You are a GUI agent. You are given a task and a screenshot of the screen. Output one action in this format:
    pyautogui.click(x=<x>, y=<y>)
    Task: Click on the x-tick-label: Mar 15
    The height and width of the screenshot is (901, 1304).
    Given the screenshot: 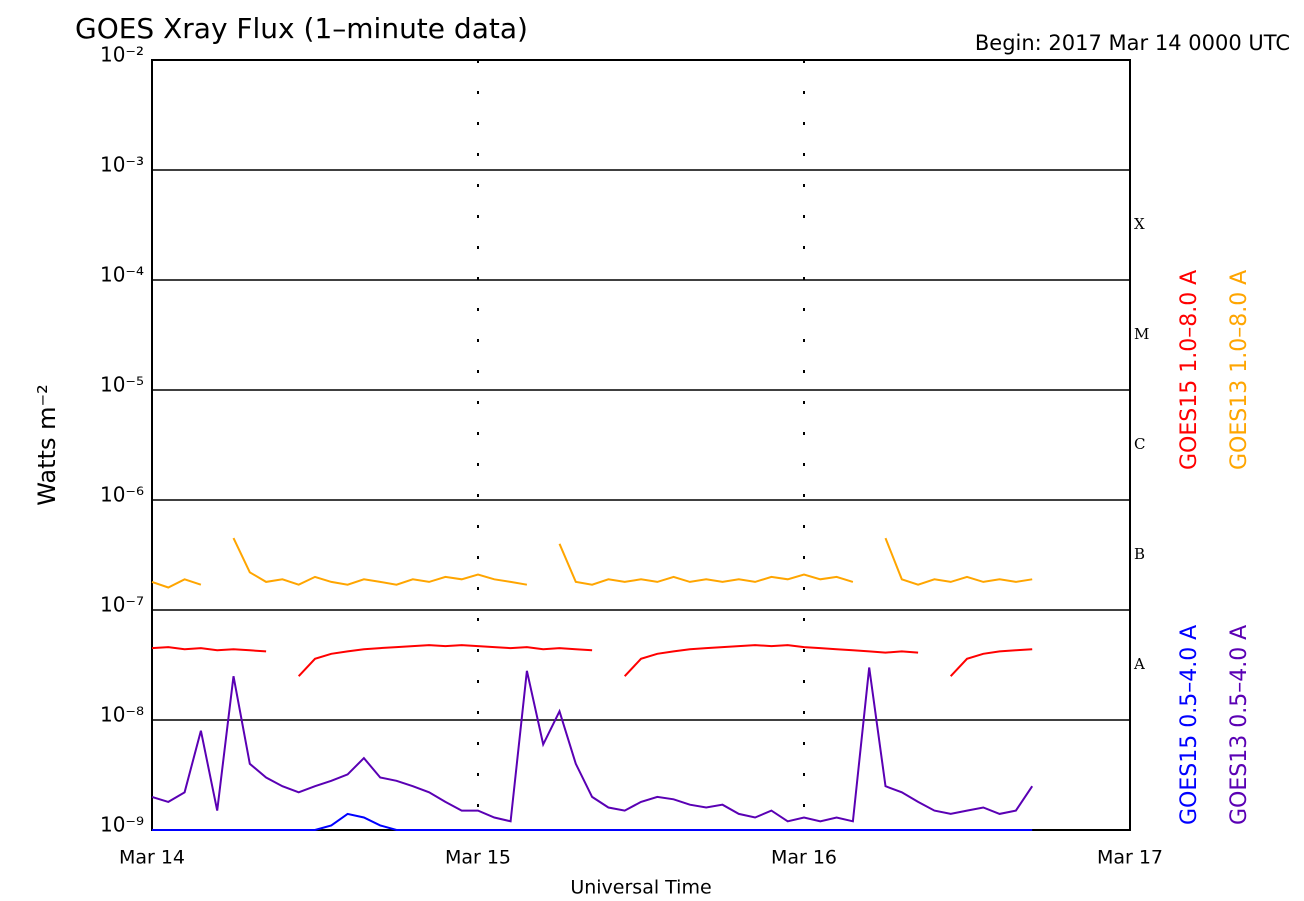 What is the action you would take?
    pyautogui.click(x=478, y=858)
    